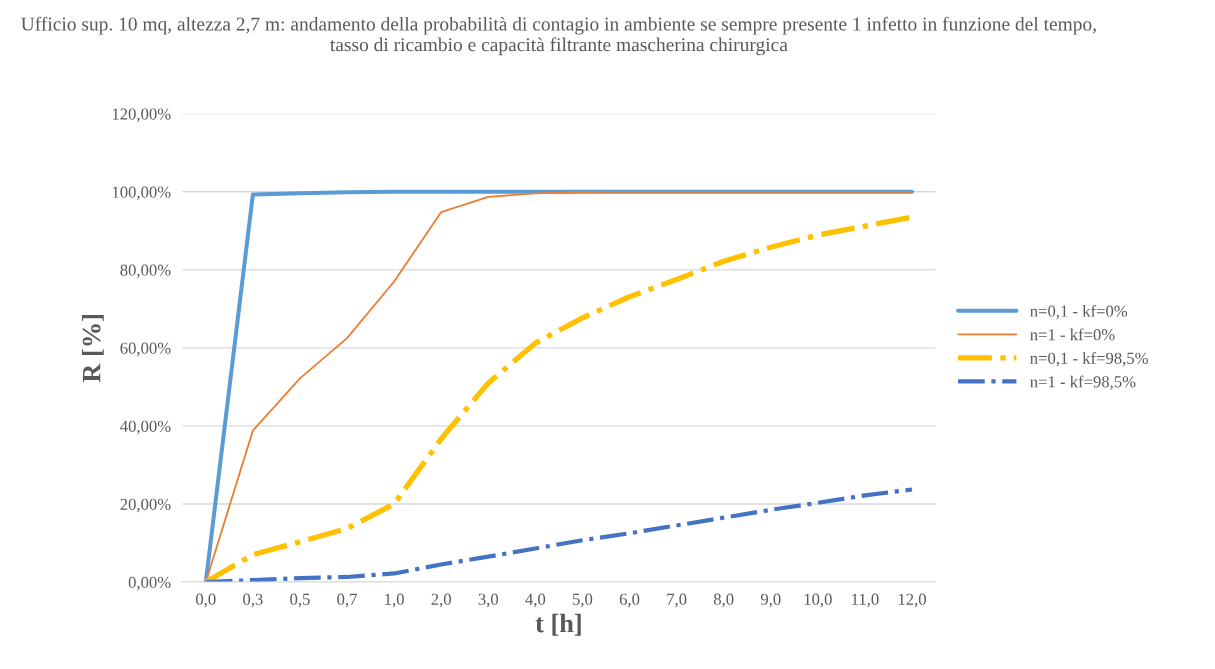 This screenshot has width=1215, height=669. Describe the element at coordinates (149, 583) in the screenshot. I see `y-tick-label: 0,00%` at that location.